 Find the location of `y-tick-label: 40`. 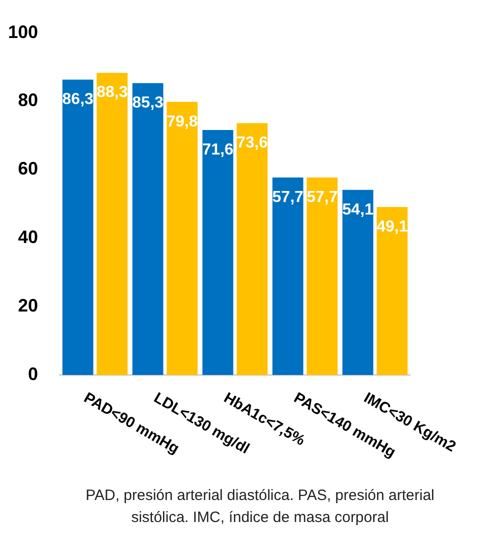

y-tick-label: 40 is located at coordinates (28, 237).